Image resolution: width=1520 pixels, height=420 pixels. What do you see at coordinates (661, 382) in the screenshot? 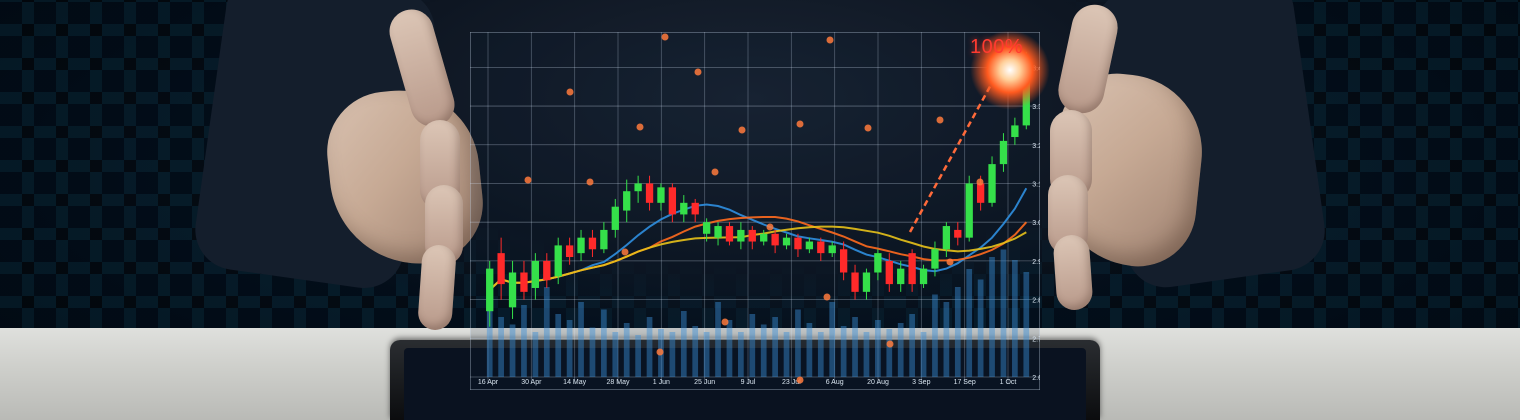
I see `x-axis-tick-label: 1 Jun` at bounding box center [661, 382].